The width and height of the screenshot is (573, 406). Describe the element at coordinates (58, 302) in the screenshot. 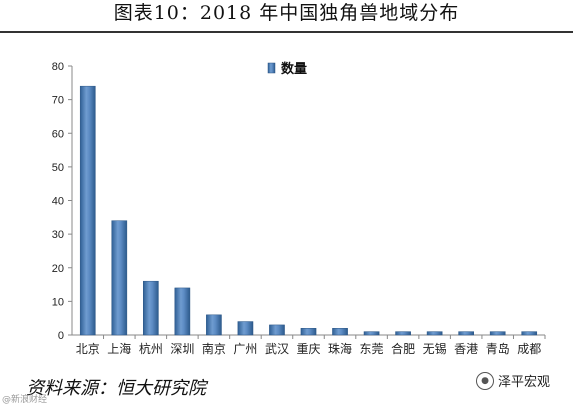

I see `y-tick-label: 10` at that location.